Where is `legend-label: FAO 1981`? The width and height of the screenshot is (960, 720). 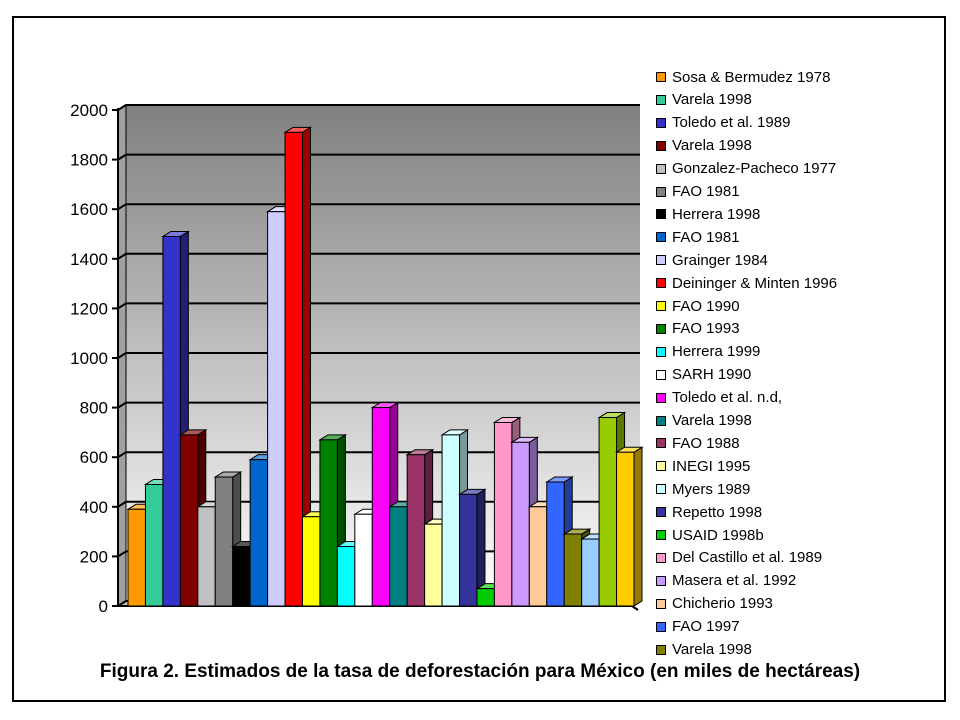
legend-label: FAO 1981 is located at coordinates (706, 191).